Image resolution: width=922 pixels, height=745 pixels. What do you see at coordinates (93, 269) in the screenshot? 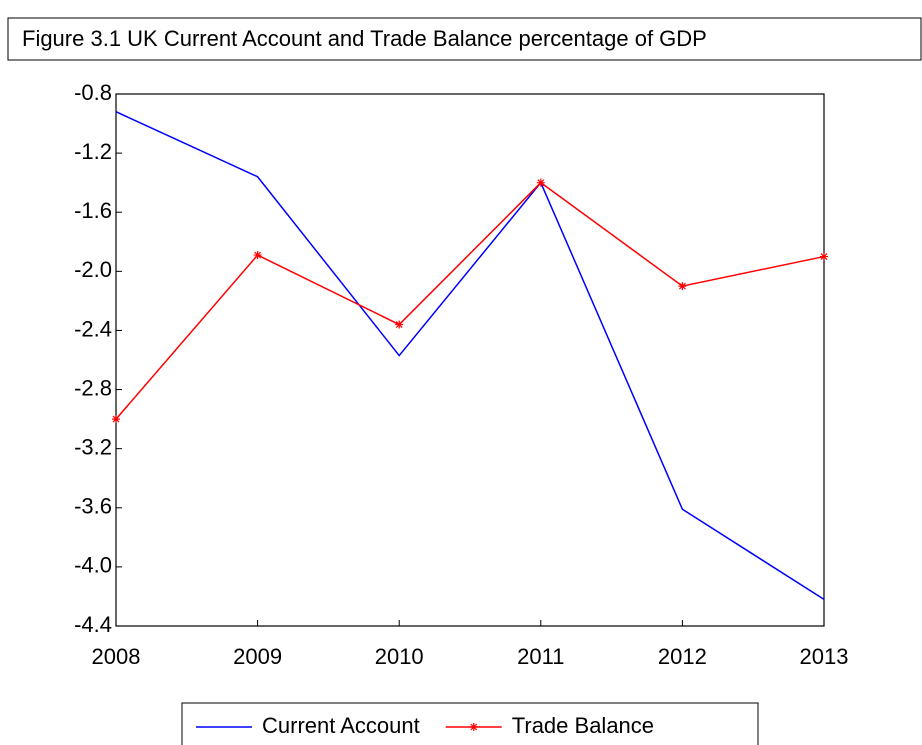
I see `y-tick-label: -2.0` at bounding box center [93, 269].